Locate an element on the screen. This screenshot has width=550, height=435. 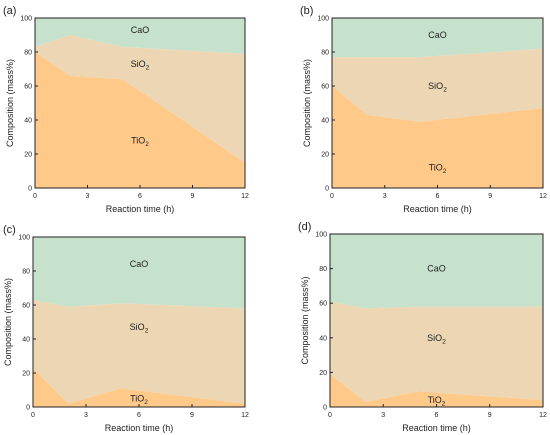
panel-label: (a) is located at coordinates (9, 11).